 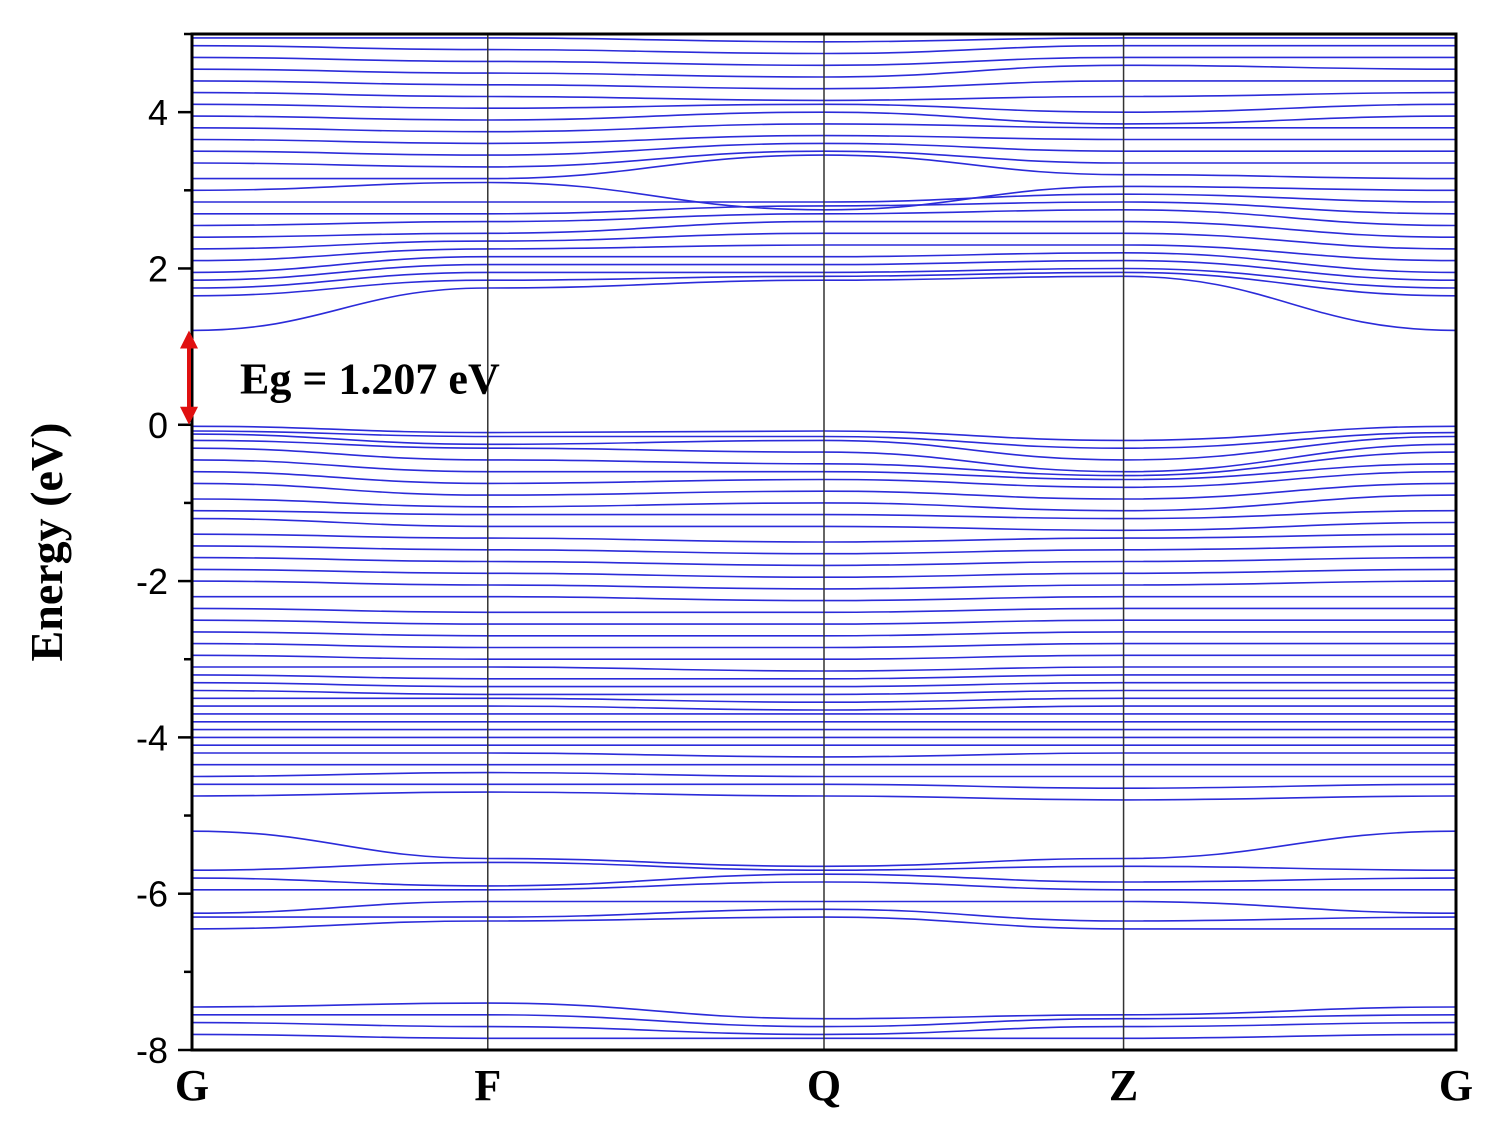 What do you see at coordinates (164, 551) in the screenshot?
I see `y-axis: -8 -6 -4 -2 0 2 4` at bounding box center [164, 551].